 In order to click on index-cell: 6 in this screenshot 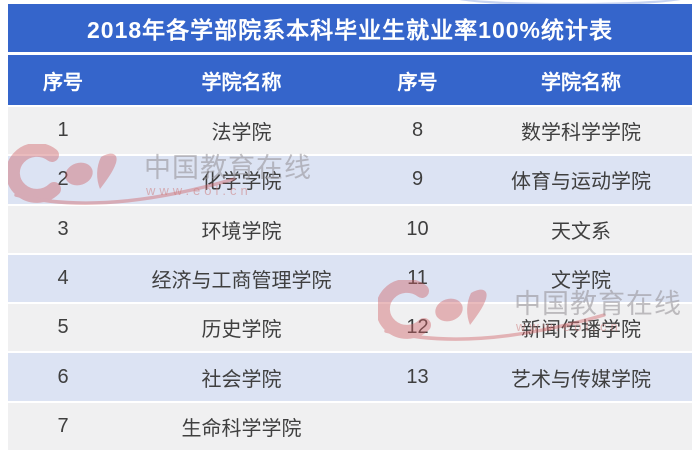, I will do `click(63, 376)`.